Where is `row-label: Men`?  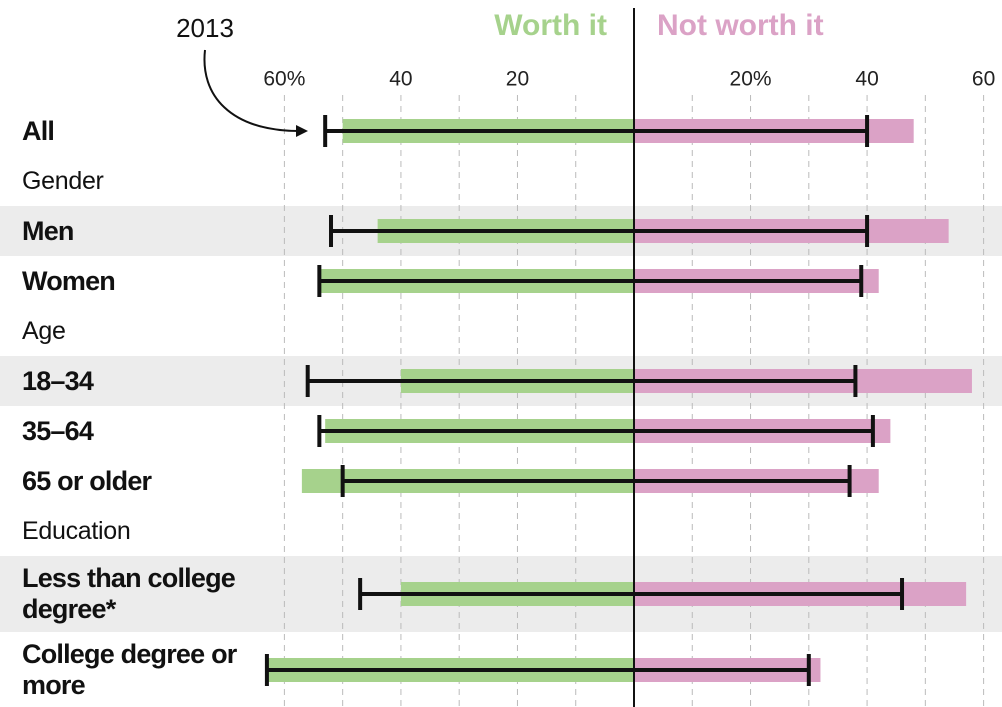
row-label: Men is located at coordinates (48, 230).